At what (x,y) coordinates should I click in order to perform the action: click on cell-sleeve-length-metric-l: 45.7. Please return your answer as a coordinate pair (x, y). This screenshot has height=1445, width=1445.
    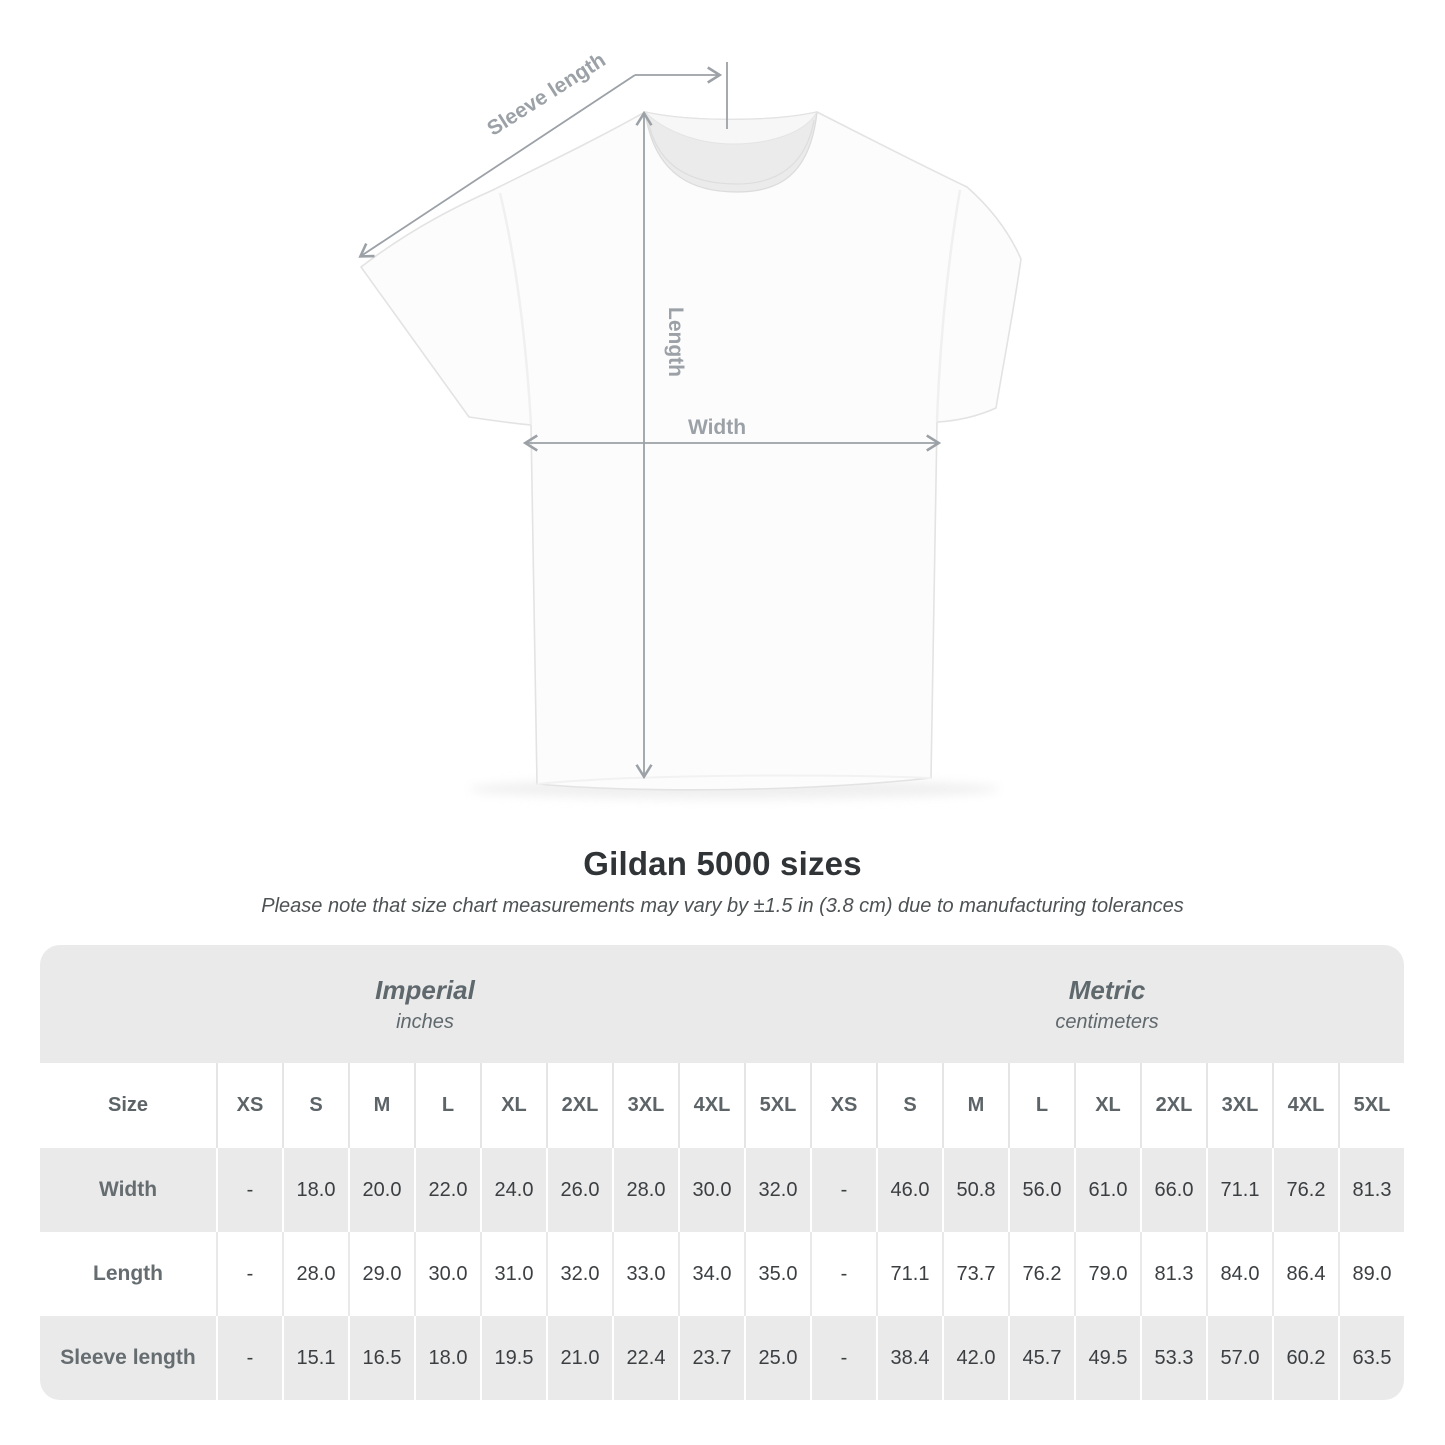
    Looking at the image, I should click on (1041, 1358).